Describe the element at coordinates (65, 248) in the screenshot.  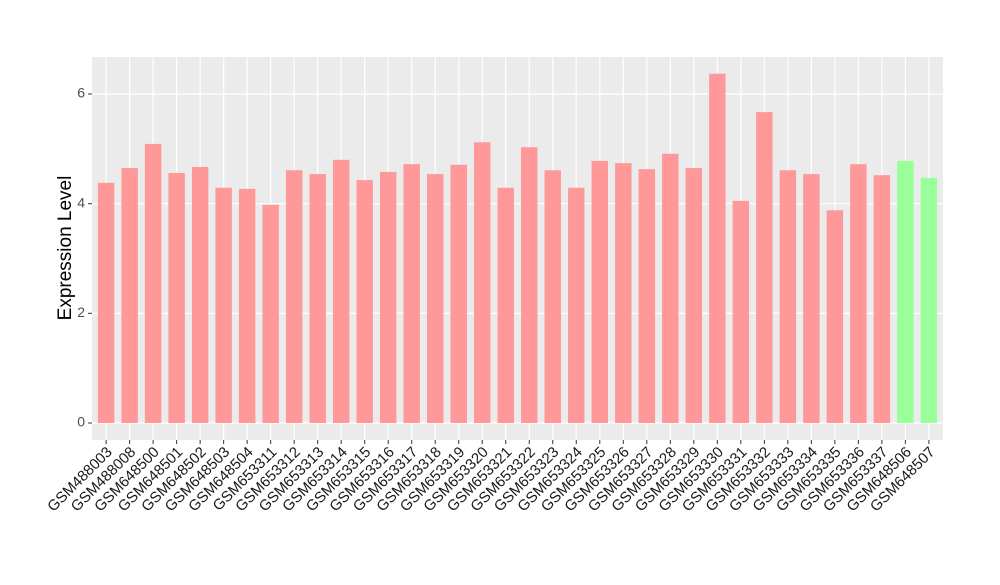
I see `y-axis-title: Expression Level` at that location.